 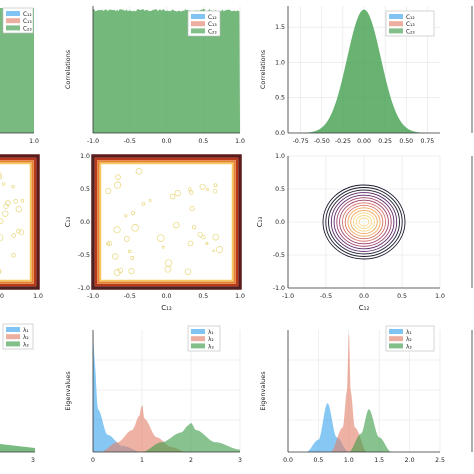 What do you see at coordinates (406, 141) in the screenshot?
I see `x-tick-label: 0.50` at bounding box center [406, 141].